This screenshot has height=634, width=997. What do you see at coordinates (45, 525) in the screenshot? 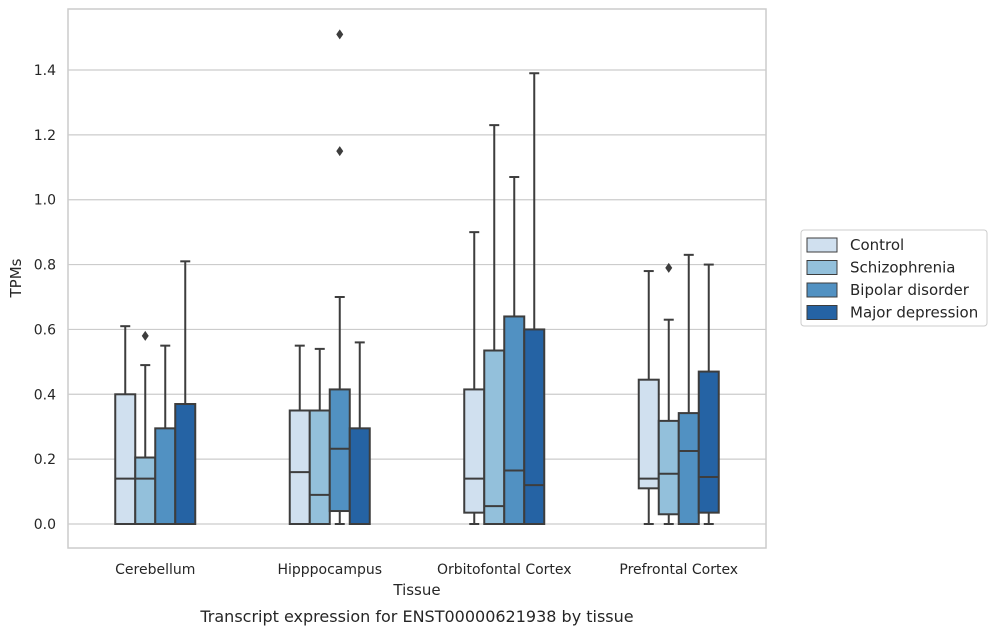
I see `y-tick-label: 0.0` at bounding box center [45, 525].